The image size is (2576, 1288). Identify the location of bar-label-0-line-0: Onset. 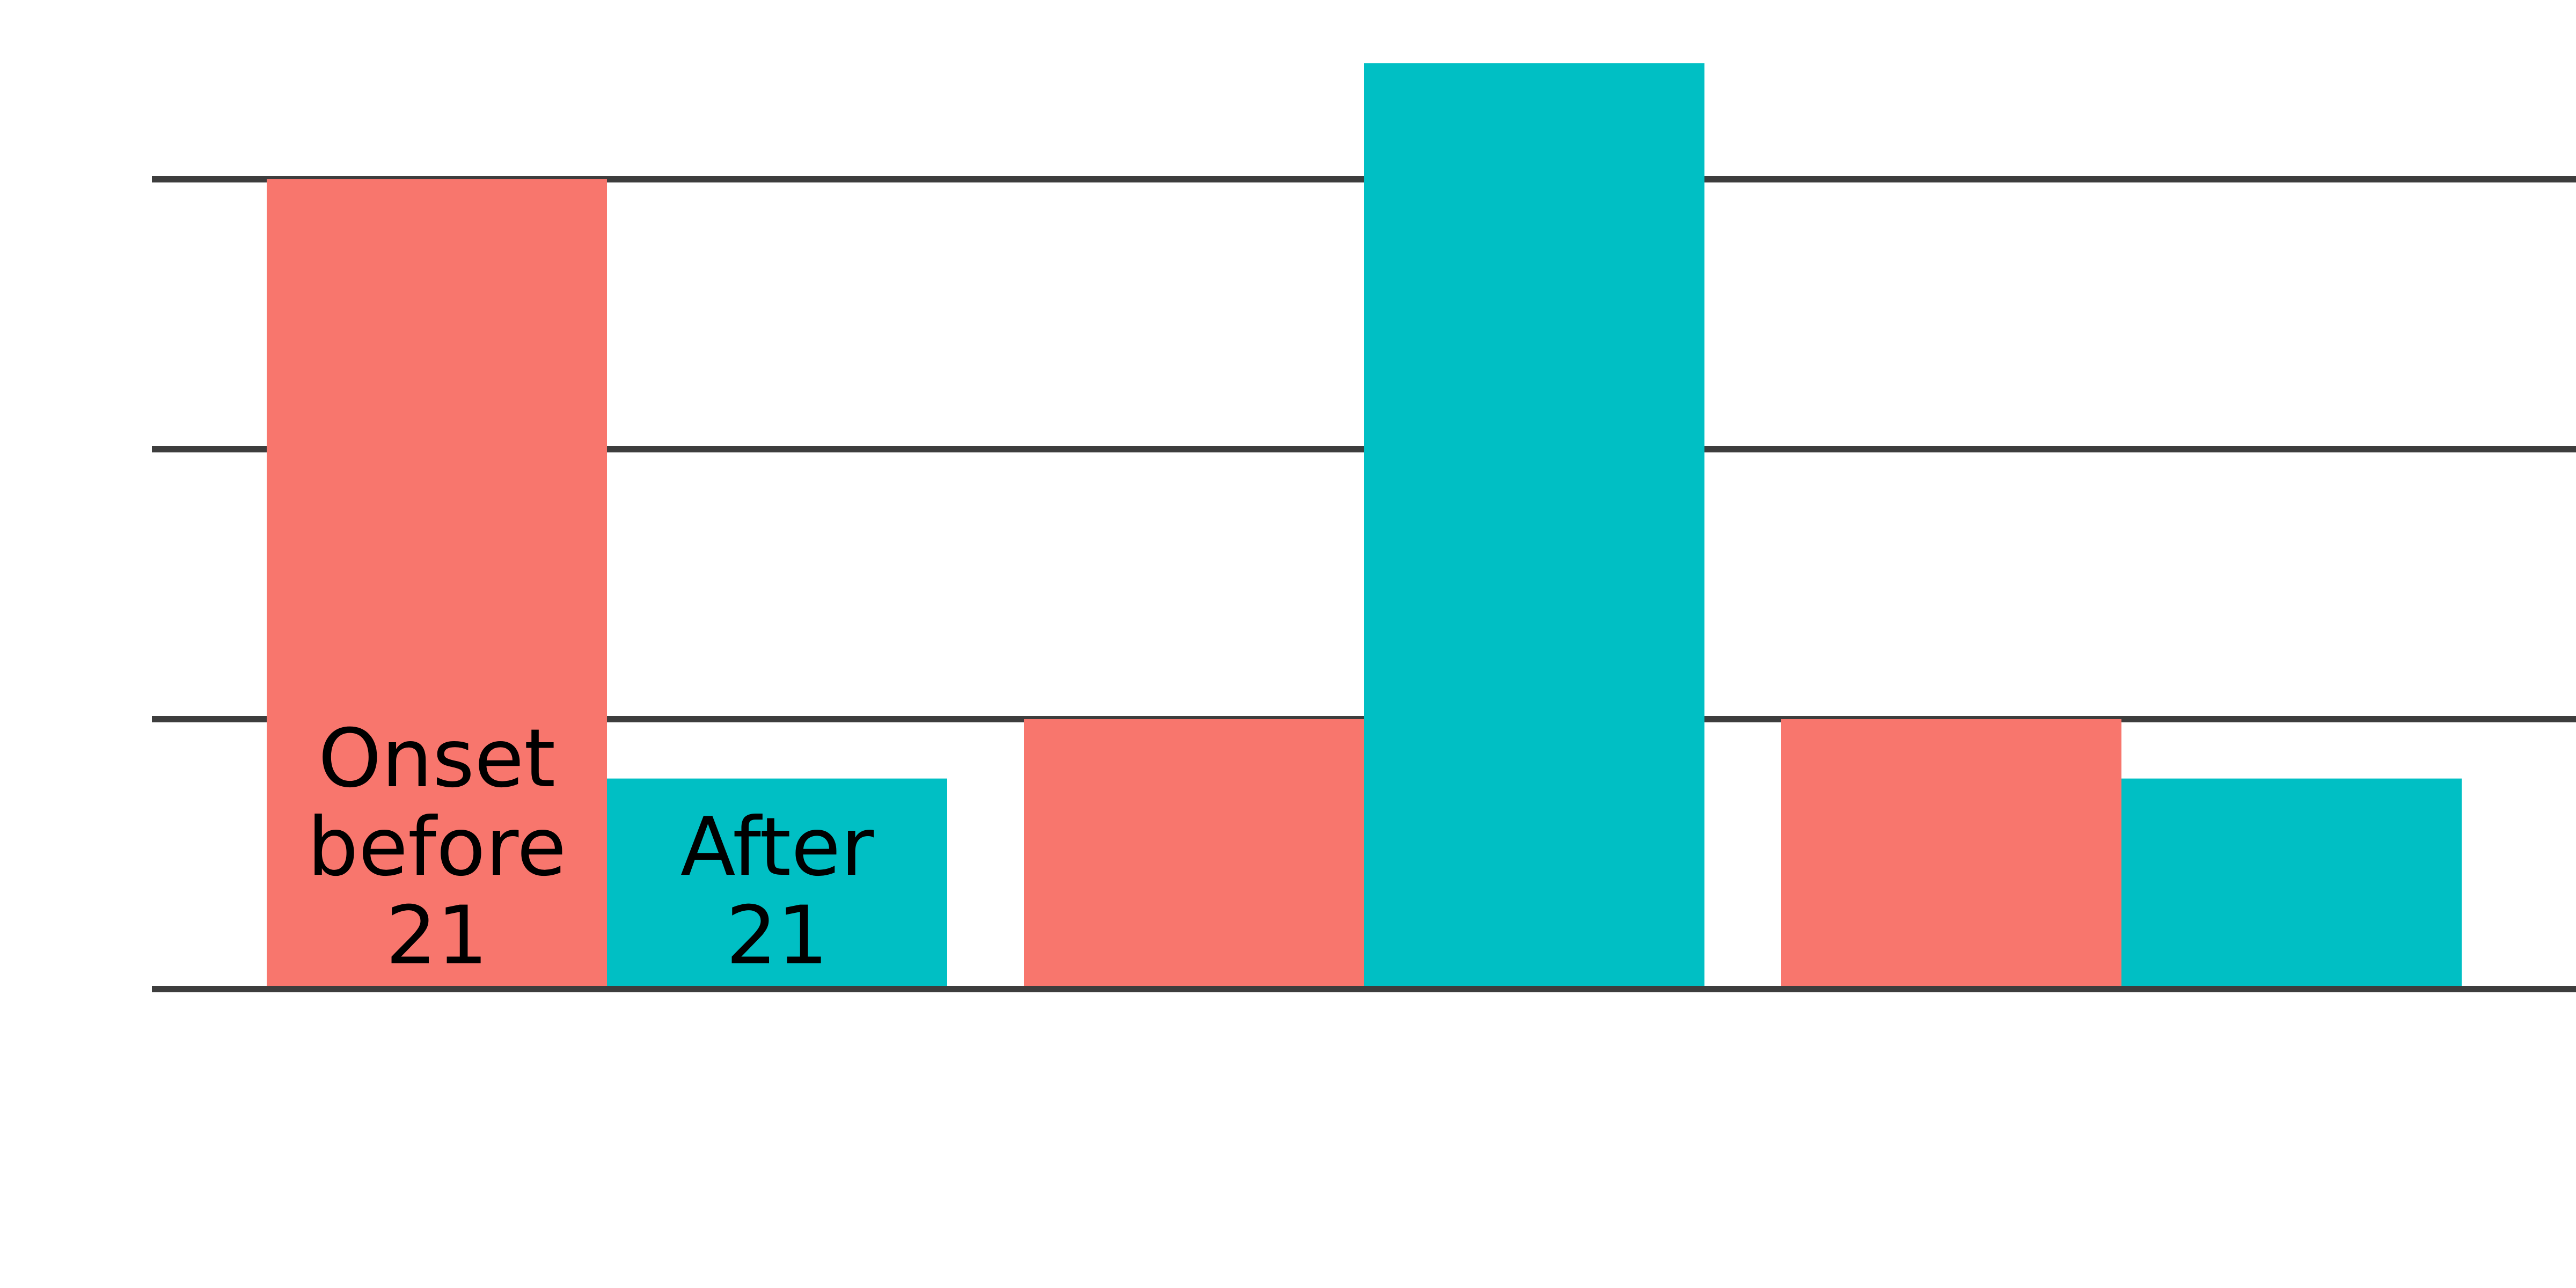
(436, 759).